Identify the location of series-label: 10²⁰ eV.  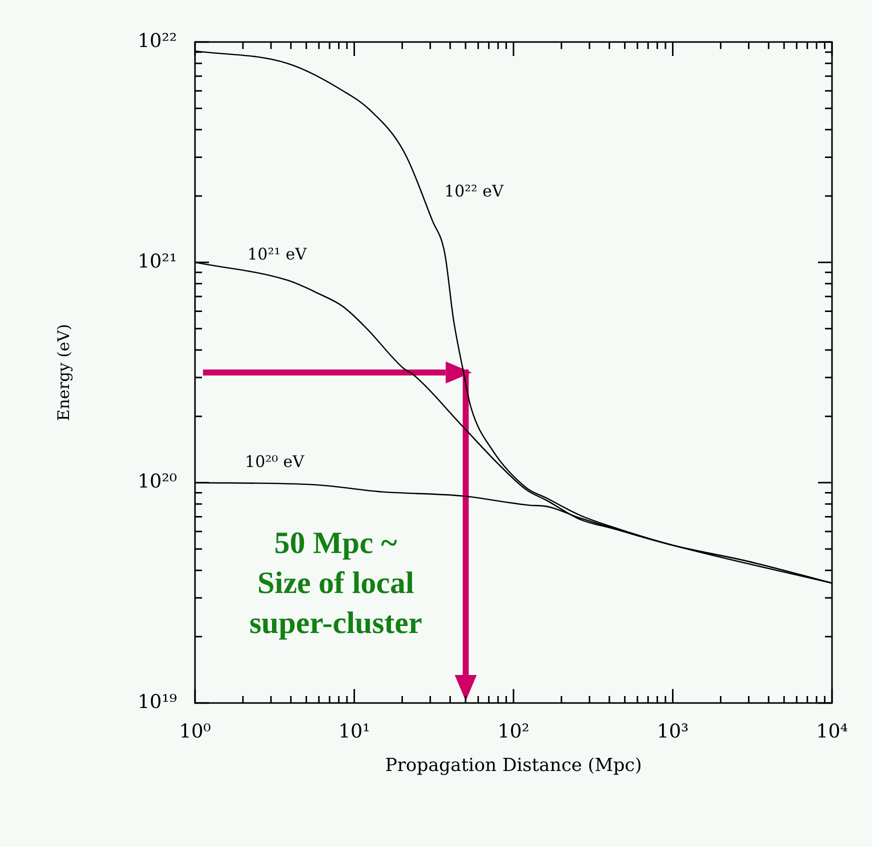
(274, 461).